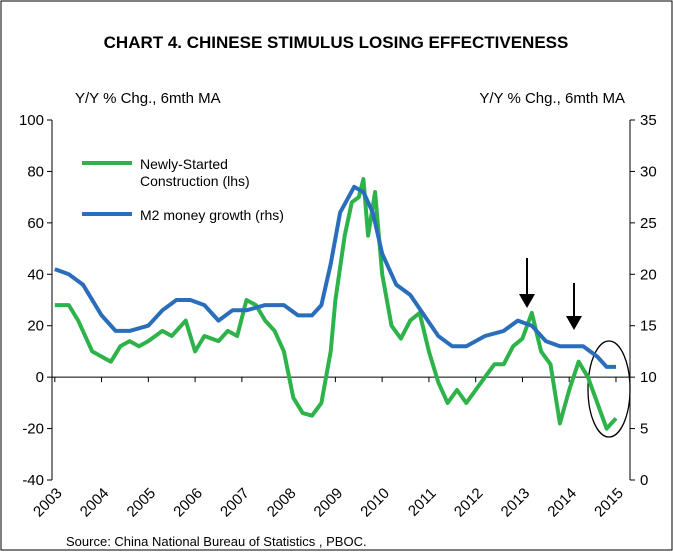  I want to click on y-tick-label: 80, so click(35, 171).